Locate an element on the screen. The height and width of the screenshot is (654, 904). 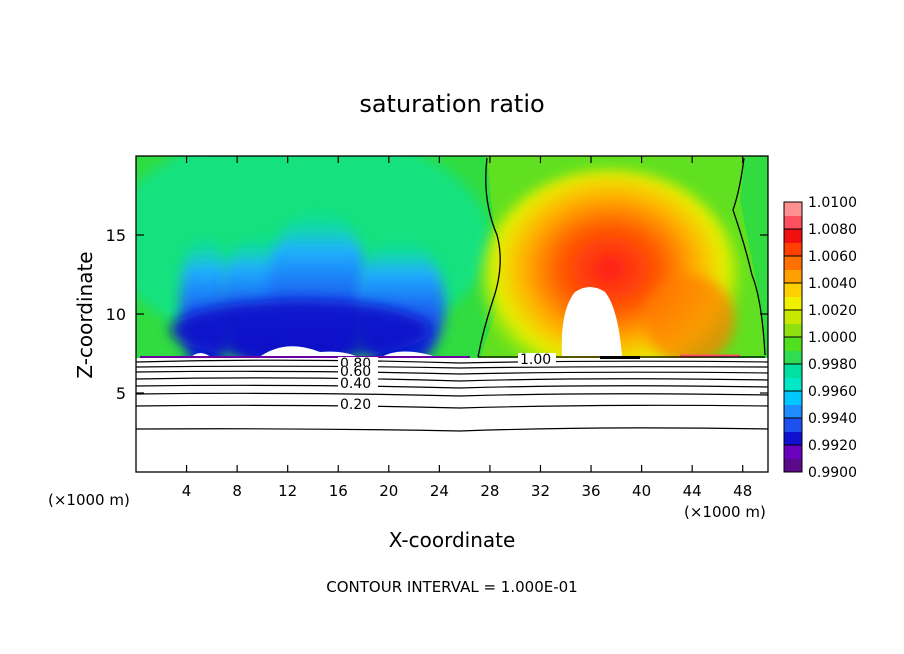
x-unit-left: (×1000 m) is located at coordinates (89, 500).